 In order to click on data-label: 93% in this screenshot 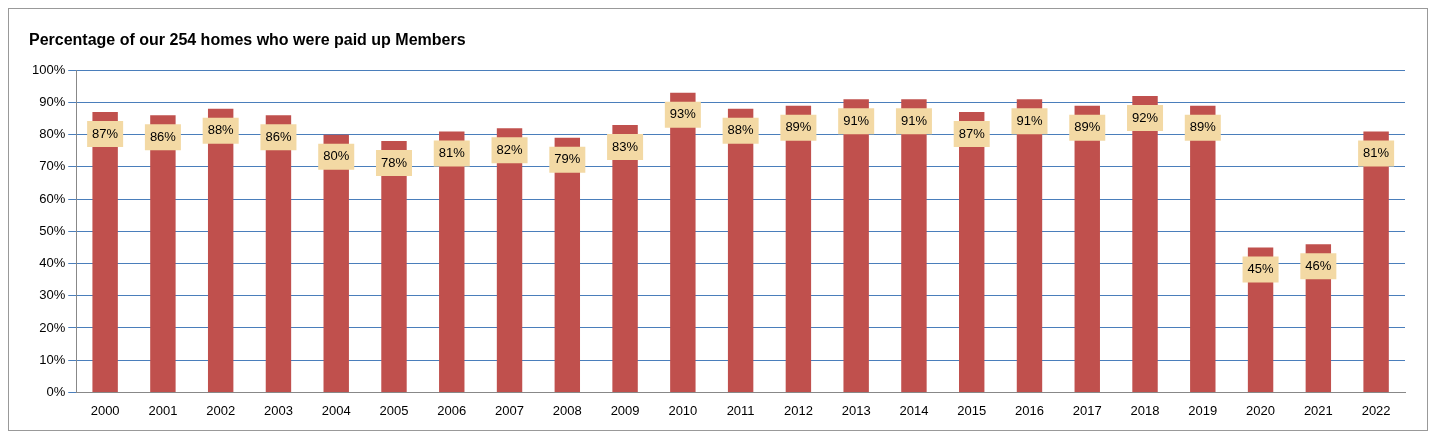, I will do `click(683, 114)`.